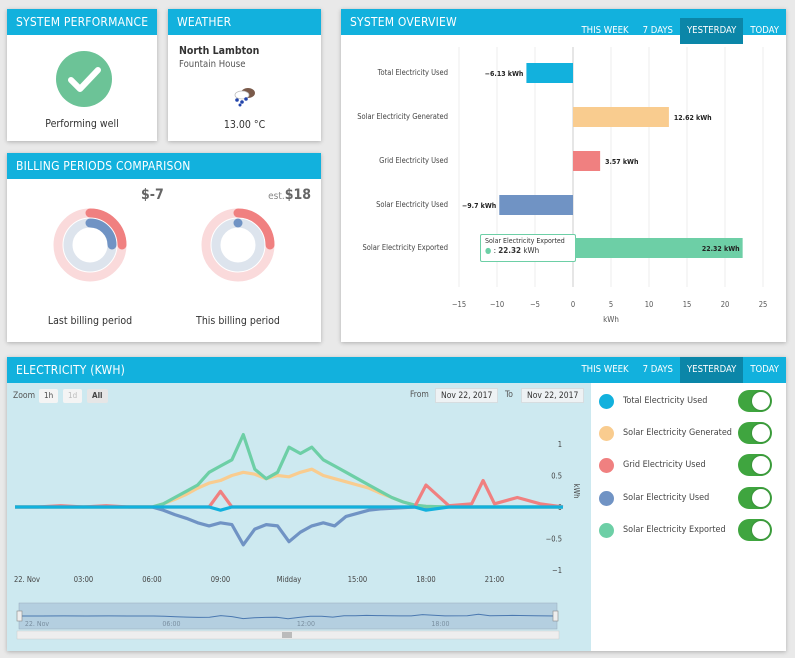 The height and width of the screenshot is (658, 795). What do you see at coordinates (212, 64) in the screenshot?
I see `weather-sublocation: Fountain House` at bounding box center [212, 64].